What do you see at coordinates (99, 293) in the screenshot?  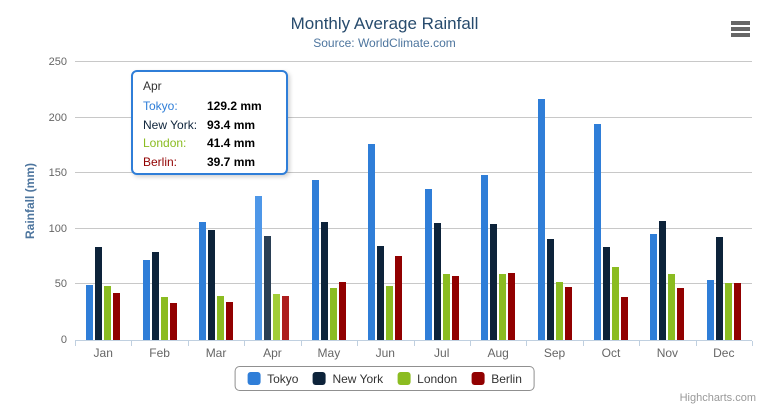 I see `column-new-york-jan` at bounding box center [99, 293].